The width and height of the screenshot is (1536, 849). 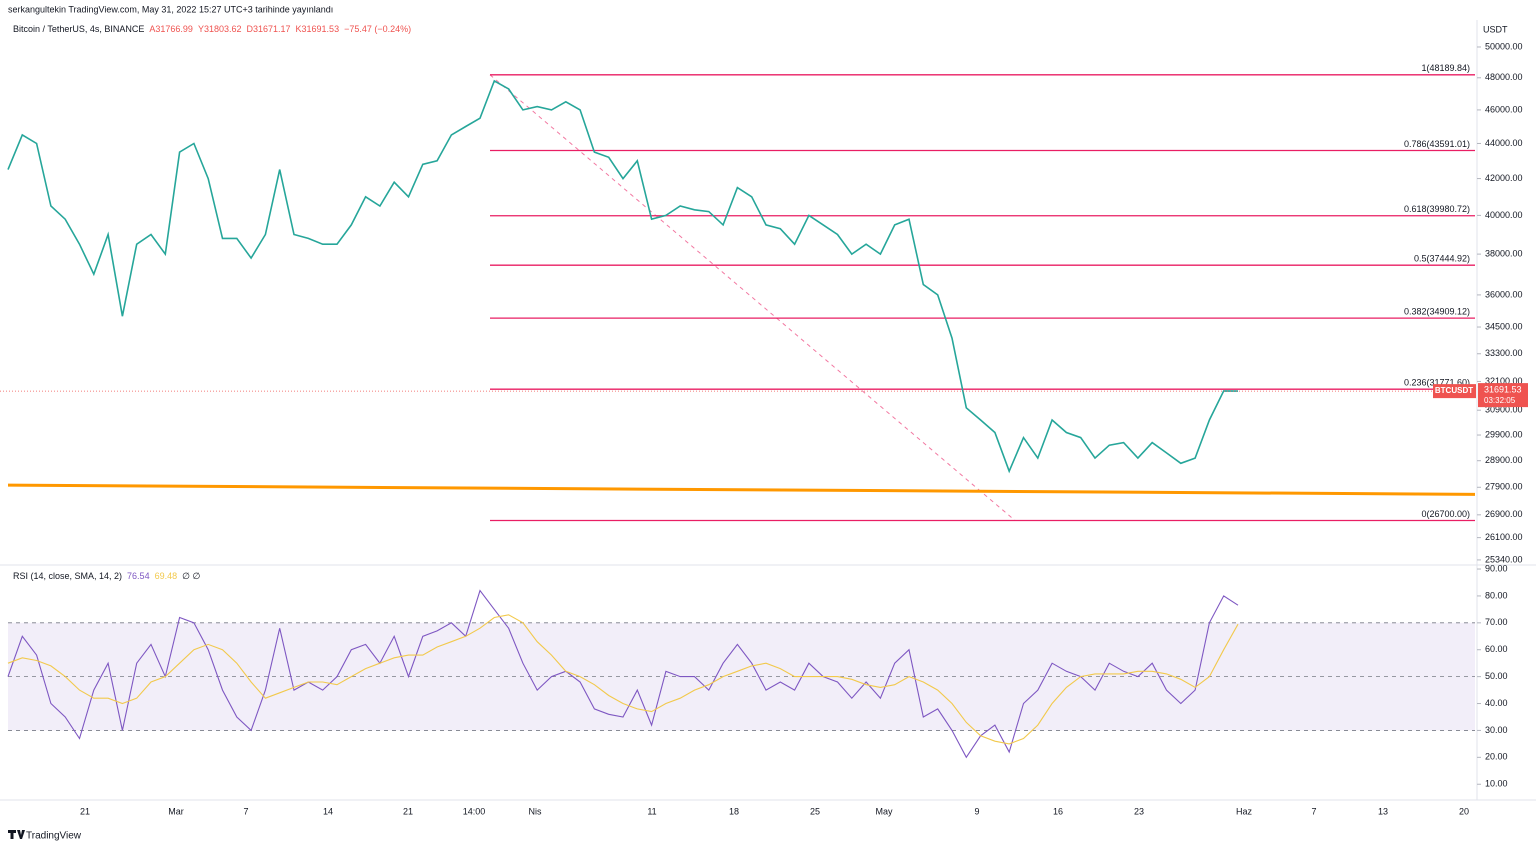 What do you see at coordinates (171, 29) in the screenshot?
I see `ohlc-value: A31766.99` at bounding box center [171, 29].